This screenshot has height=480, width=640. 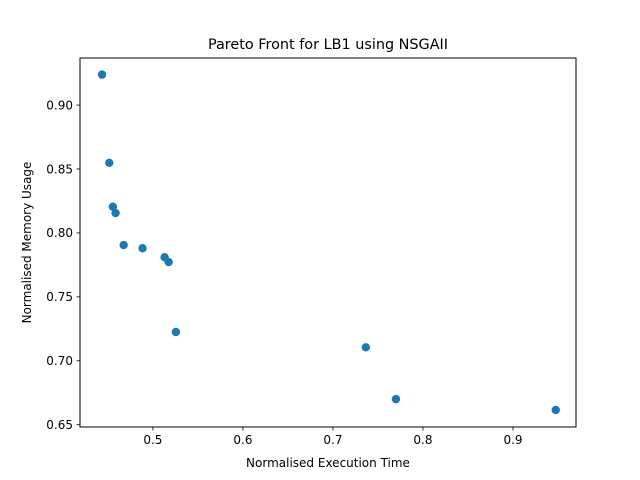 I want to click on chart-title: Pareto Front for LB1 using NSGAII, so click(x=328, y=45).